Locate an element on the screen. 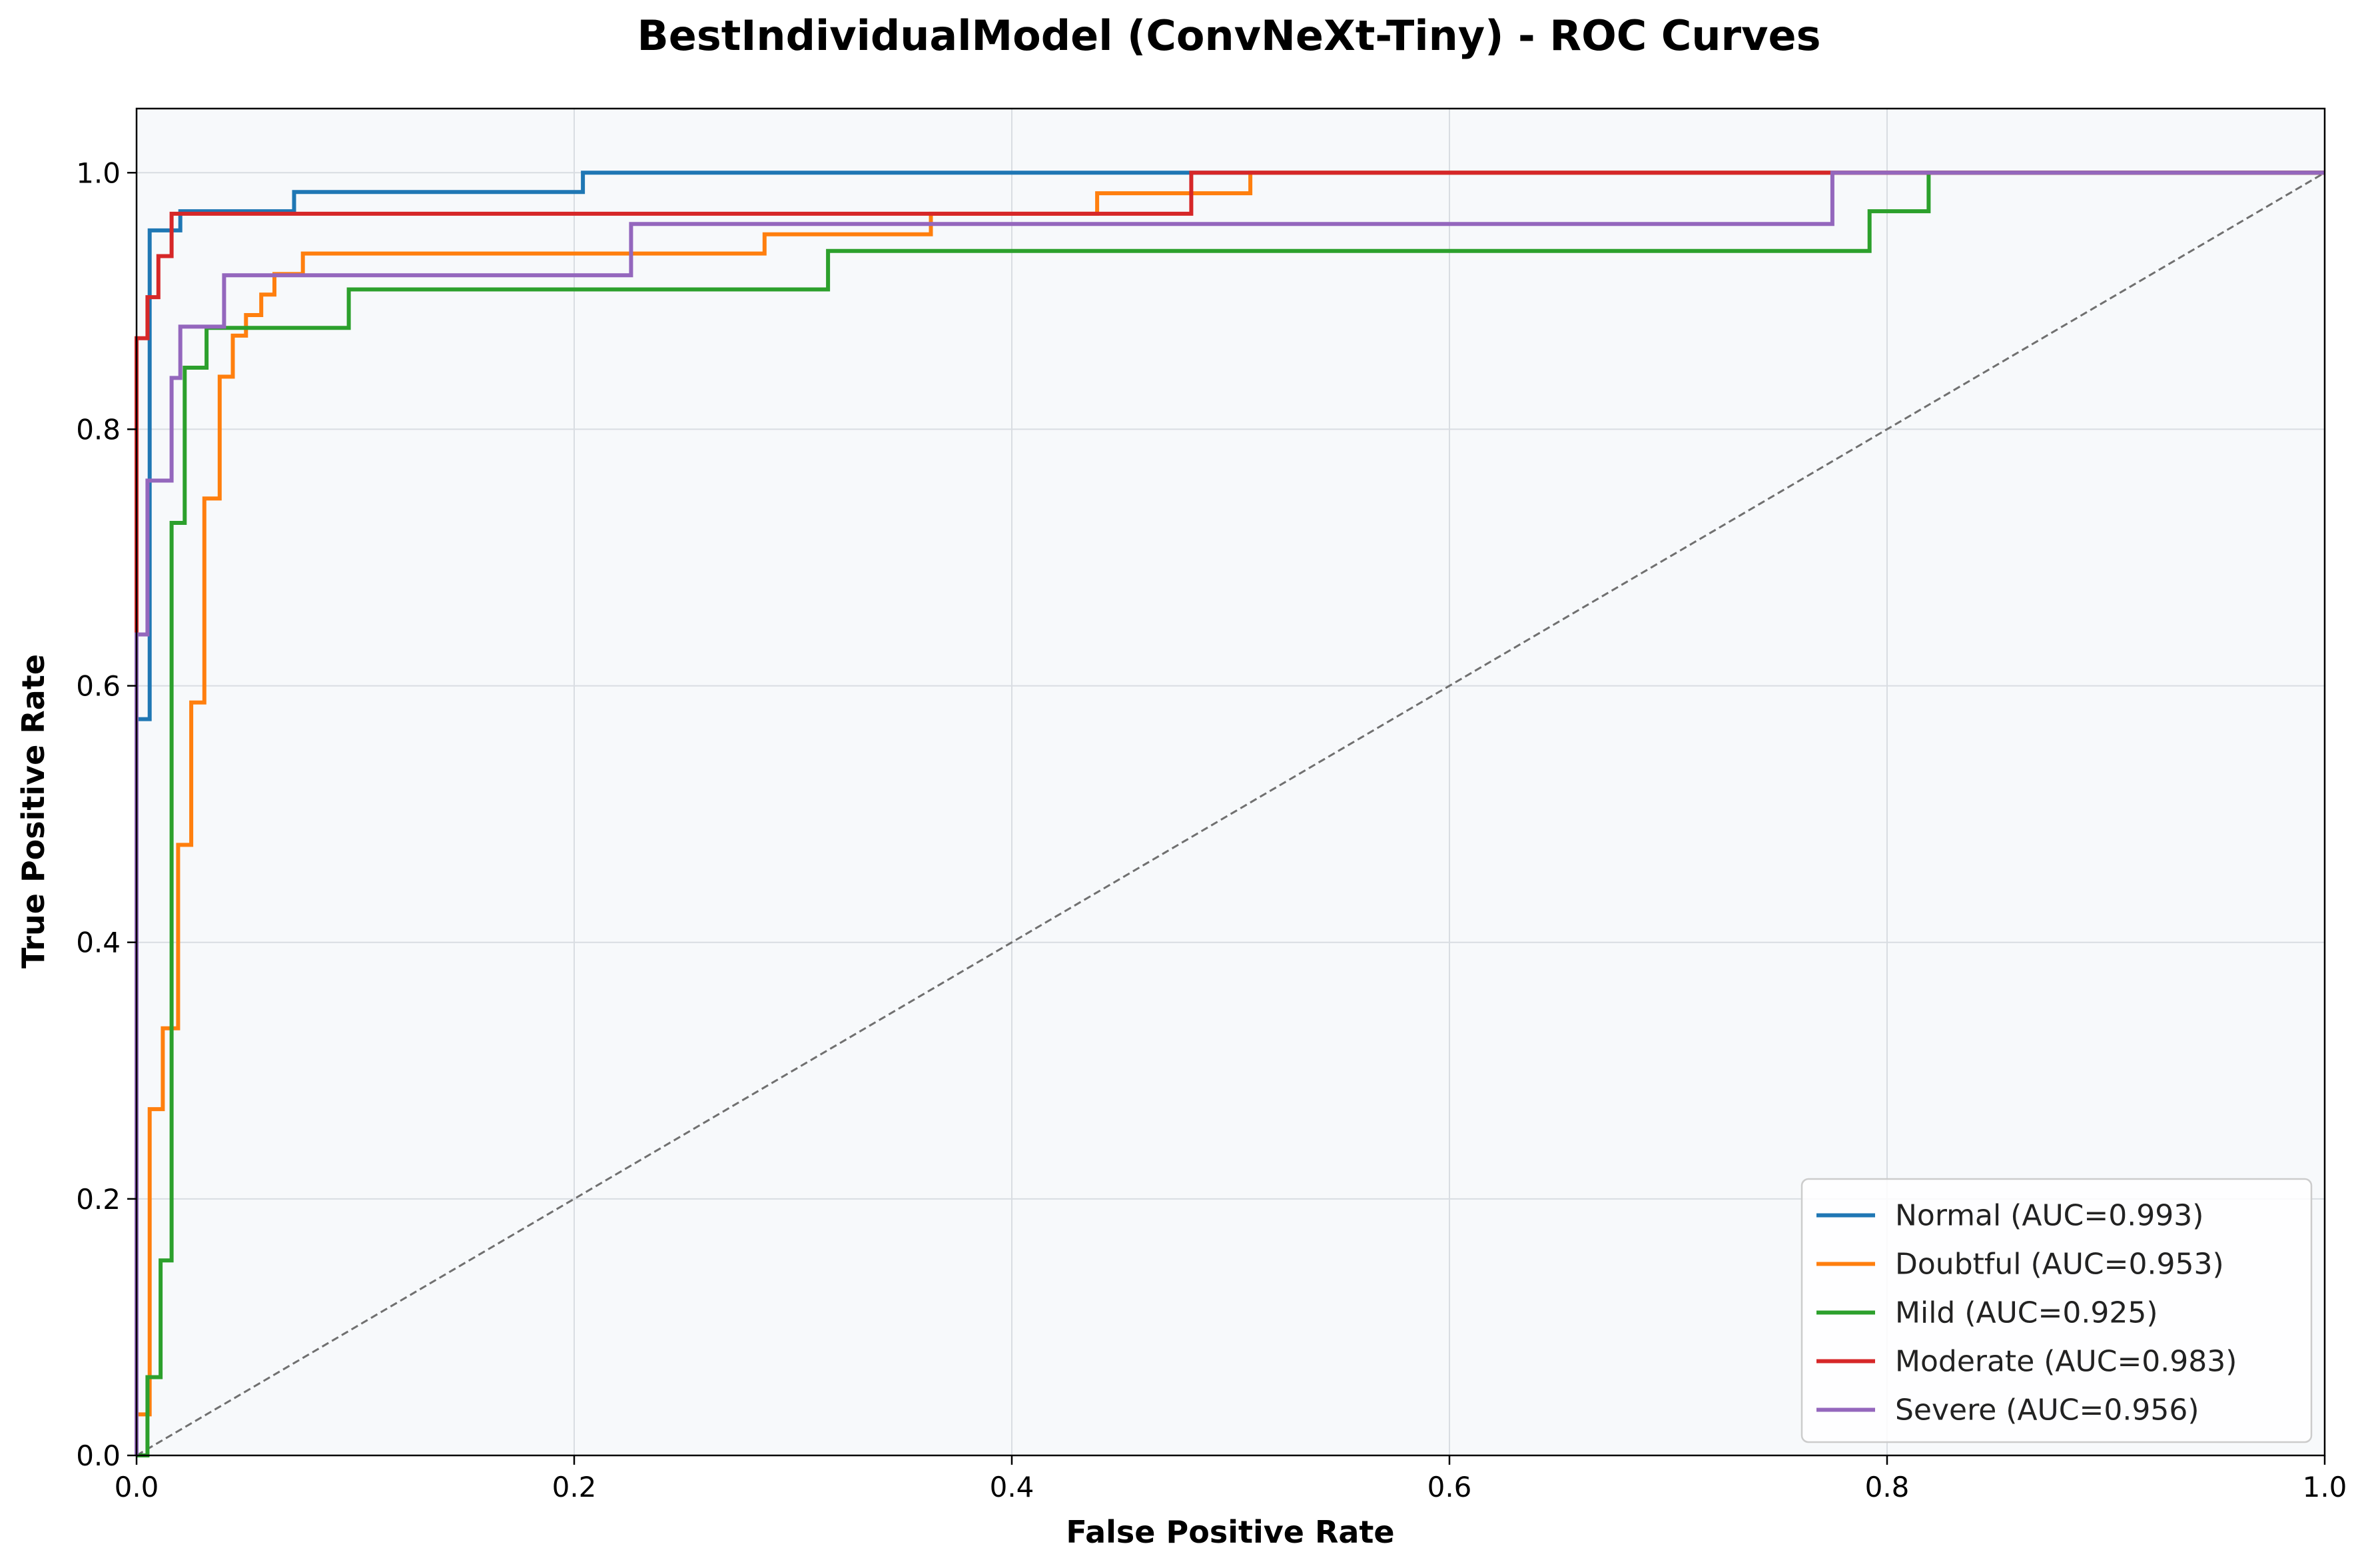  x-axis-label: False Positive Rate is located at coordinates (1230, 1532).